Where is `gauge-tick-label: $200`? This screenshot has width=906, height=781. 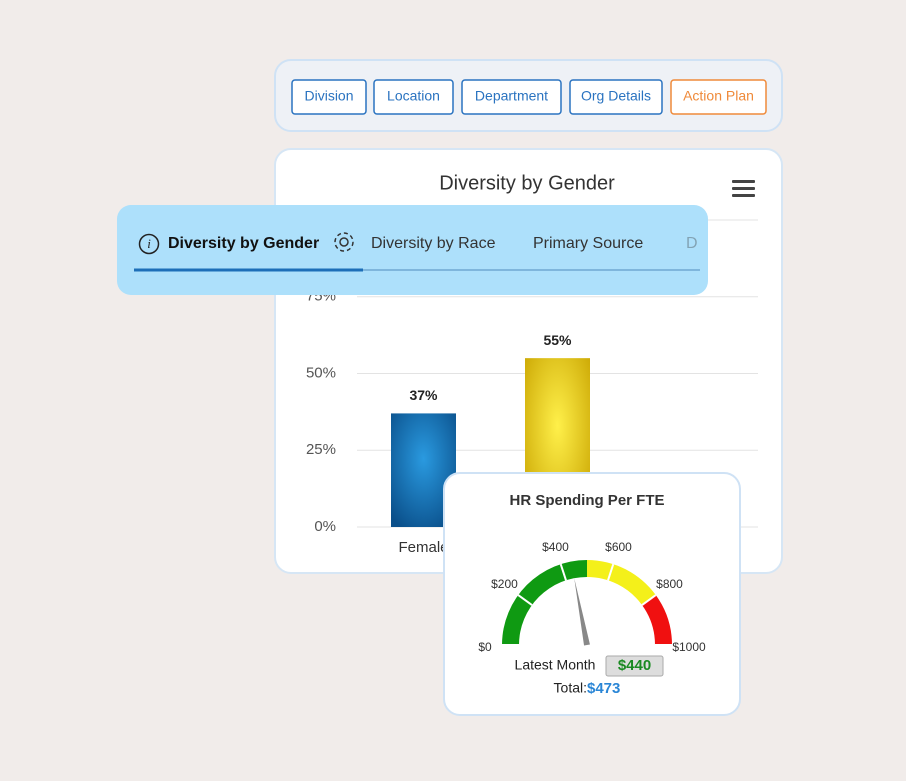 gauge-tick-label: $200 is located at coordinates (504, 584).